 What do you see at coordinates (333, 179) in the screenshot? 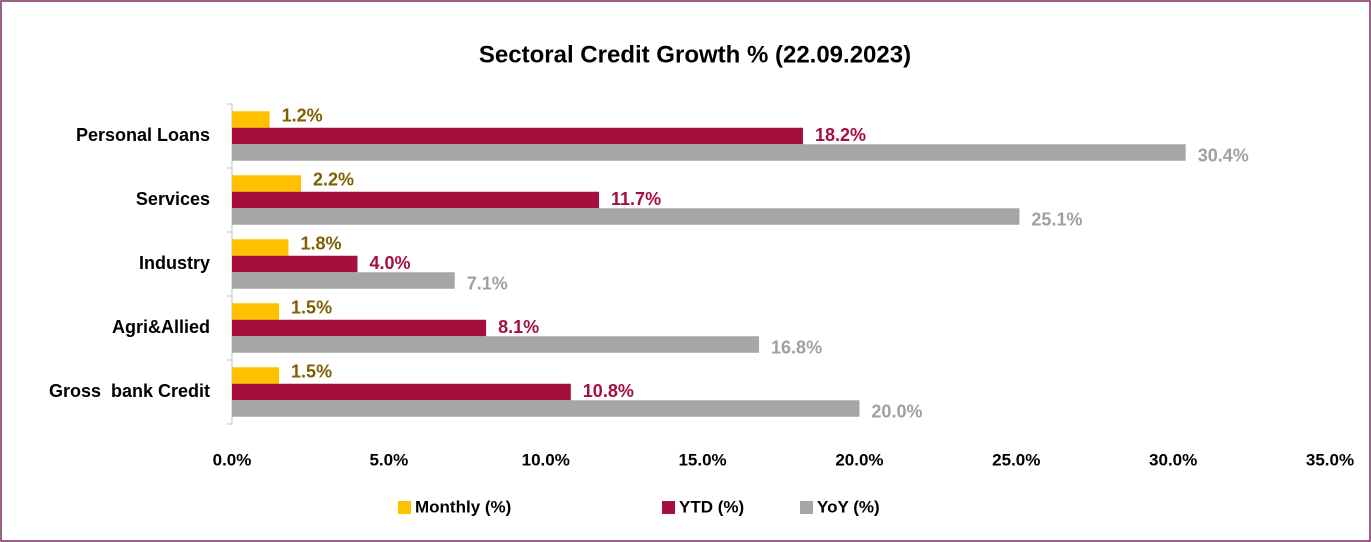
I see `value-label: 2.2%` at bounding box center [333, 179].